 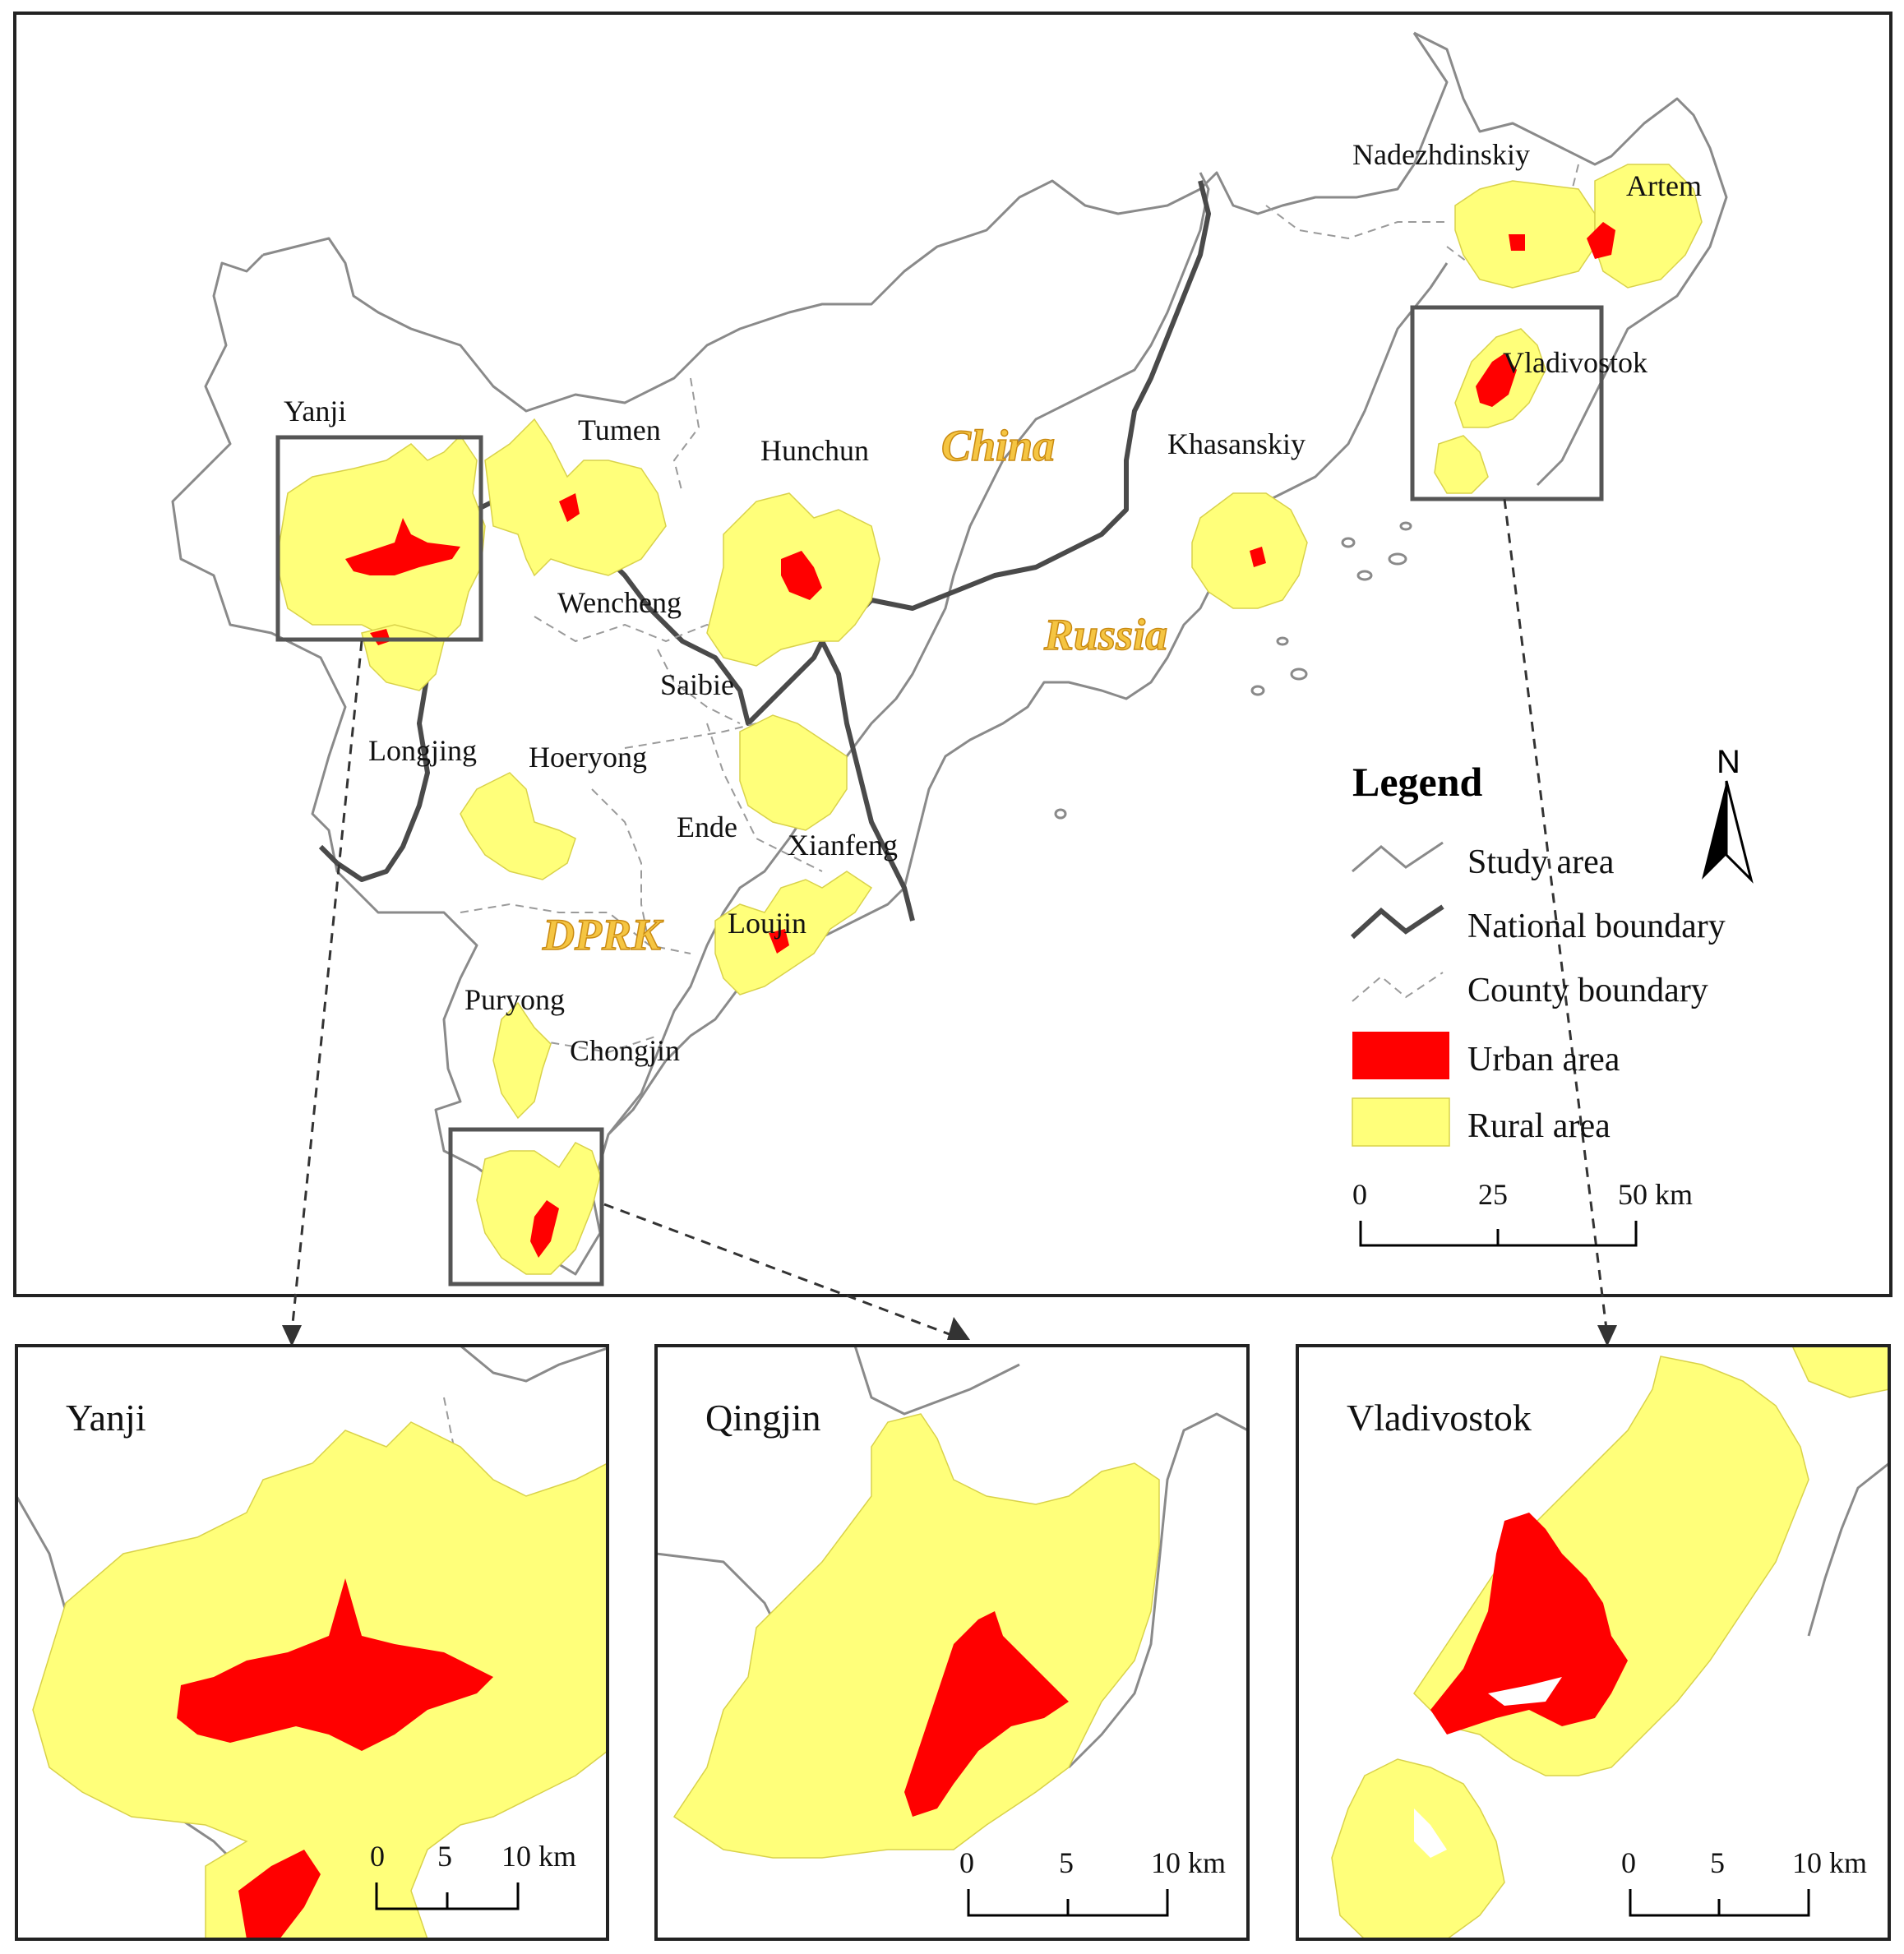 I want to click on legend-symbol-county-boundary, so click(x=1398, y=987).